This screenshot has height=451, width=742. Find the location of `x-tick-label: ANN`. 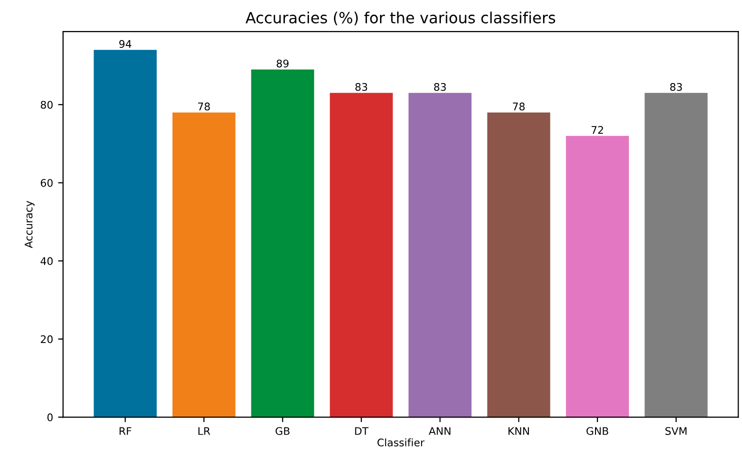

x-tick-label: ANN is located at coordinates (439, 431).